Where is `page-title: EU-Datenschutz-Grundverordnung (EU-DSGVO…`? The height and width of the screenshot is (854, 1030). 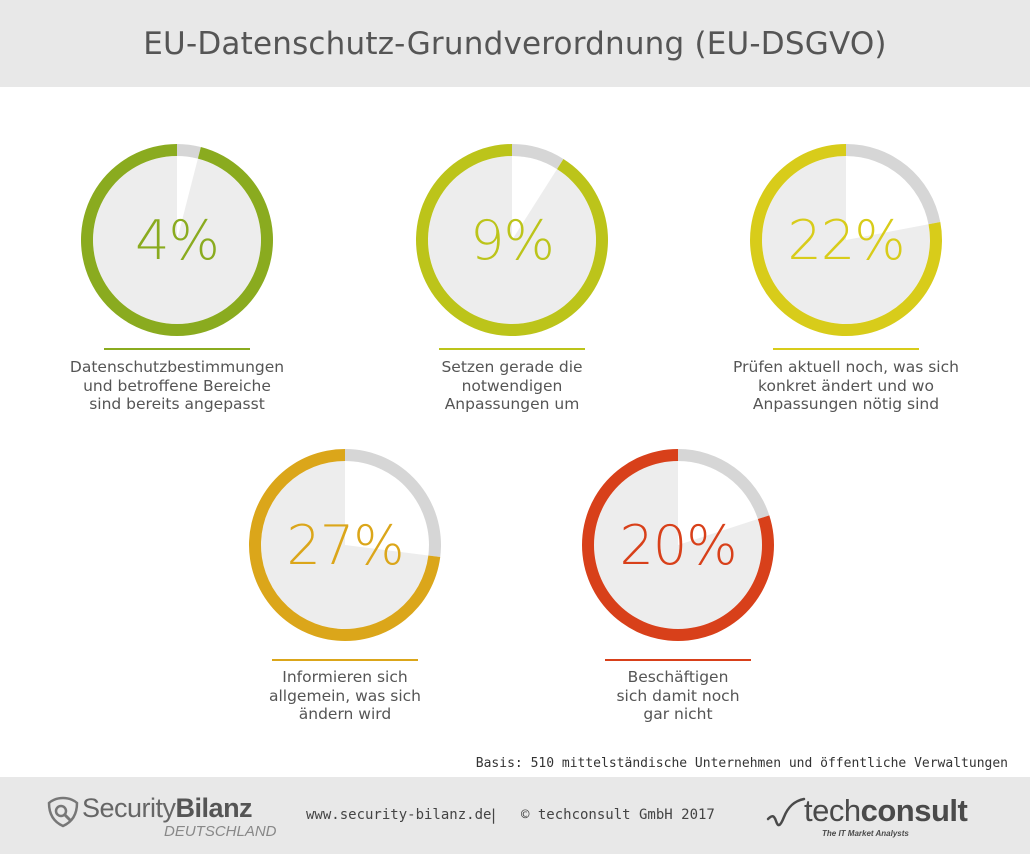
page-title: EU-Datenschutz-Grundverordnung (EU-DSGVO… is located at coordinates (515, 43).